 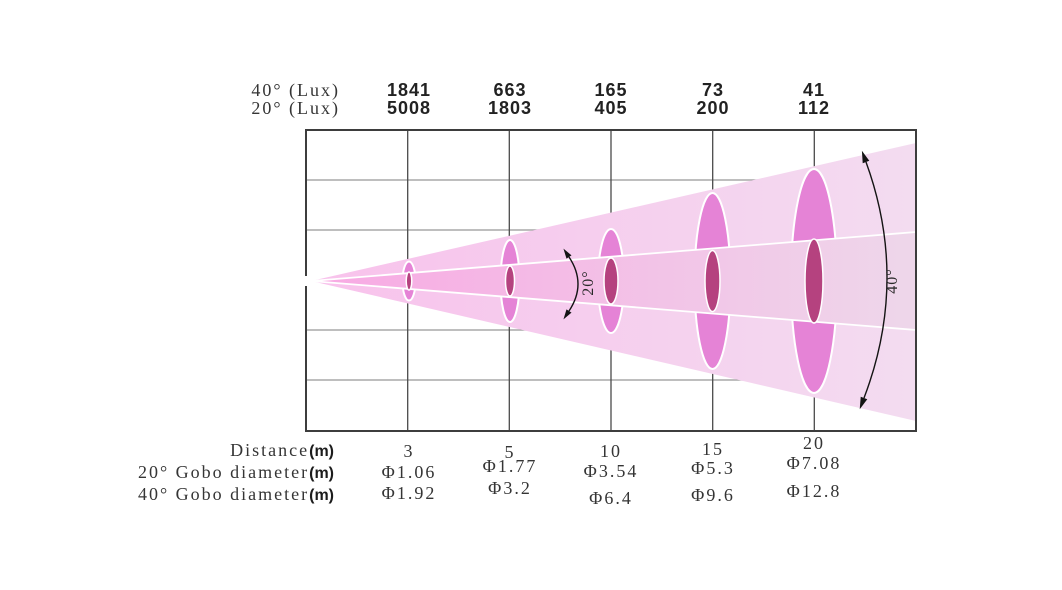 I want to click on distance-value: 10, so click(x=611, y=451).